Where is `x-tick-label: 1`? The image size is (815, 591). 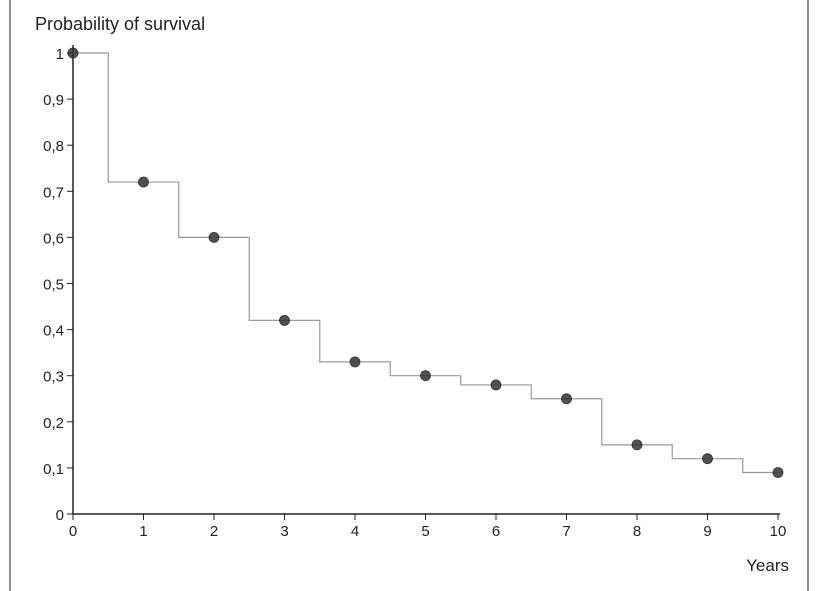 x-tick-label: 1 is located at coordinates (143, 531).